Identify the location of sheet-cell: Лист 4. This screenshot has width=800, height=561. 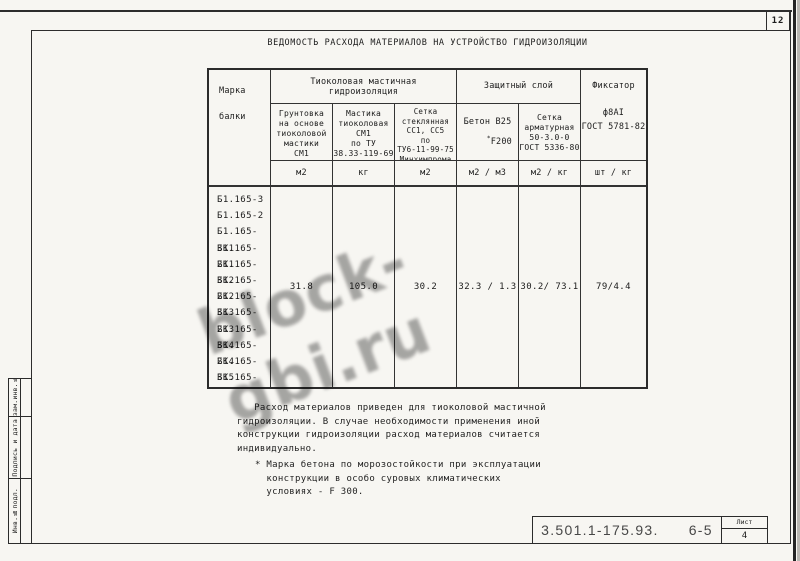
(744, 530).